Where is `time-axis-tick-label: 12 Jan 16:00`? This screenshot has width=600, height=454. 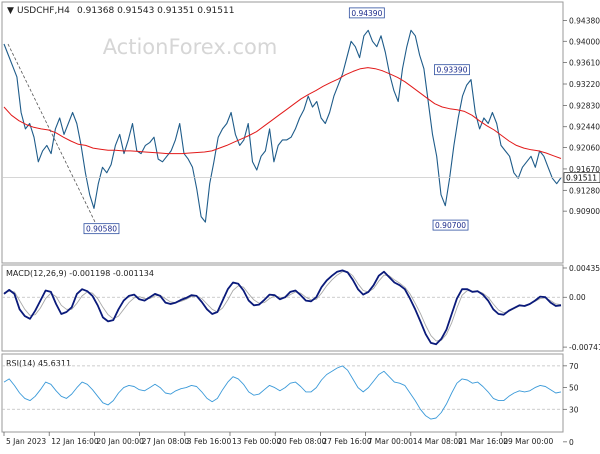
time-axis-tick-label: 12 Jan 16:00 is located at coordinates (75, 441).